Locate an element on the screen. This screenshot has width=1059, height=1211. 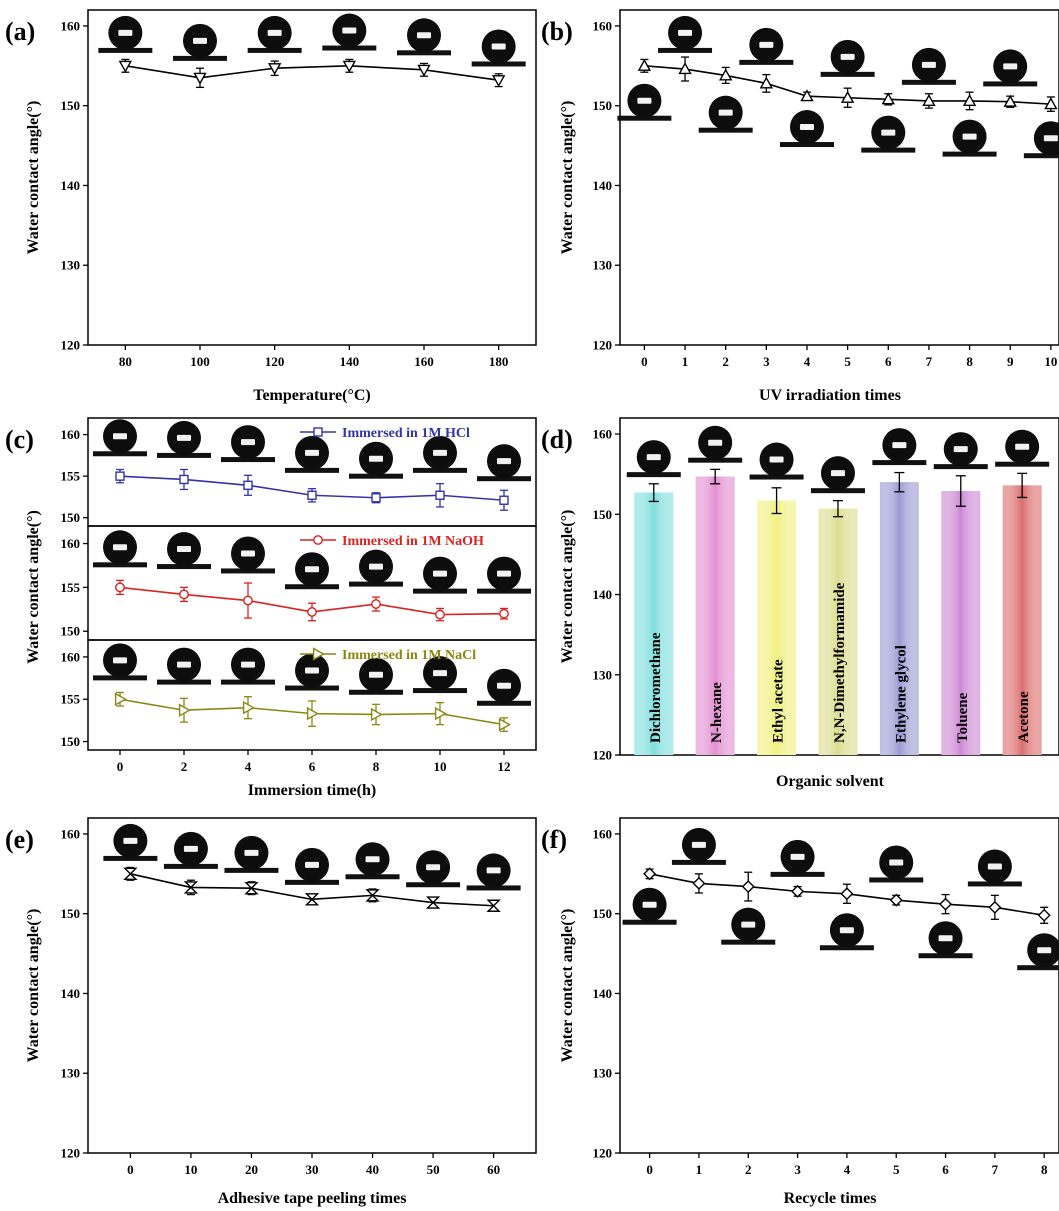
y-tick-label: 155 is located at coordinates (71, 476).